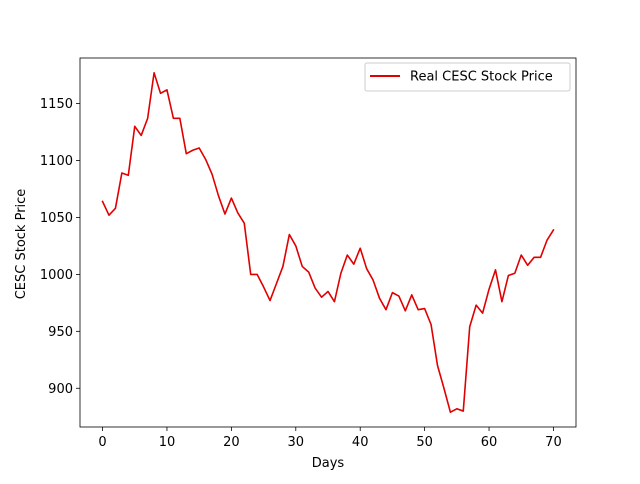 This screenshot has width=640, height=484. Describe the element at coordinates (60, 389) in the screenshot. I see `y-tick-label: 900` at that location.